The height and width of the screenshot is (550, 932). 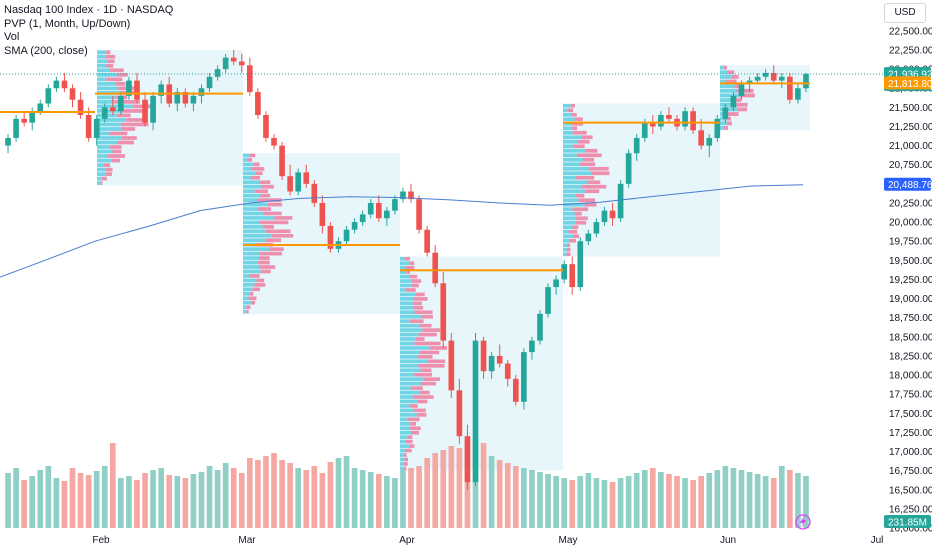 I want to click on pvp-indicator-label: PVP (1, Month, Up/Down), so click(x=67, y=23).